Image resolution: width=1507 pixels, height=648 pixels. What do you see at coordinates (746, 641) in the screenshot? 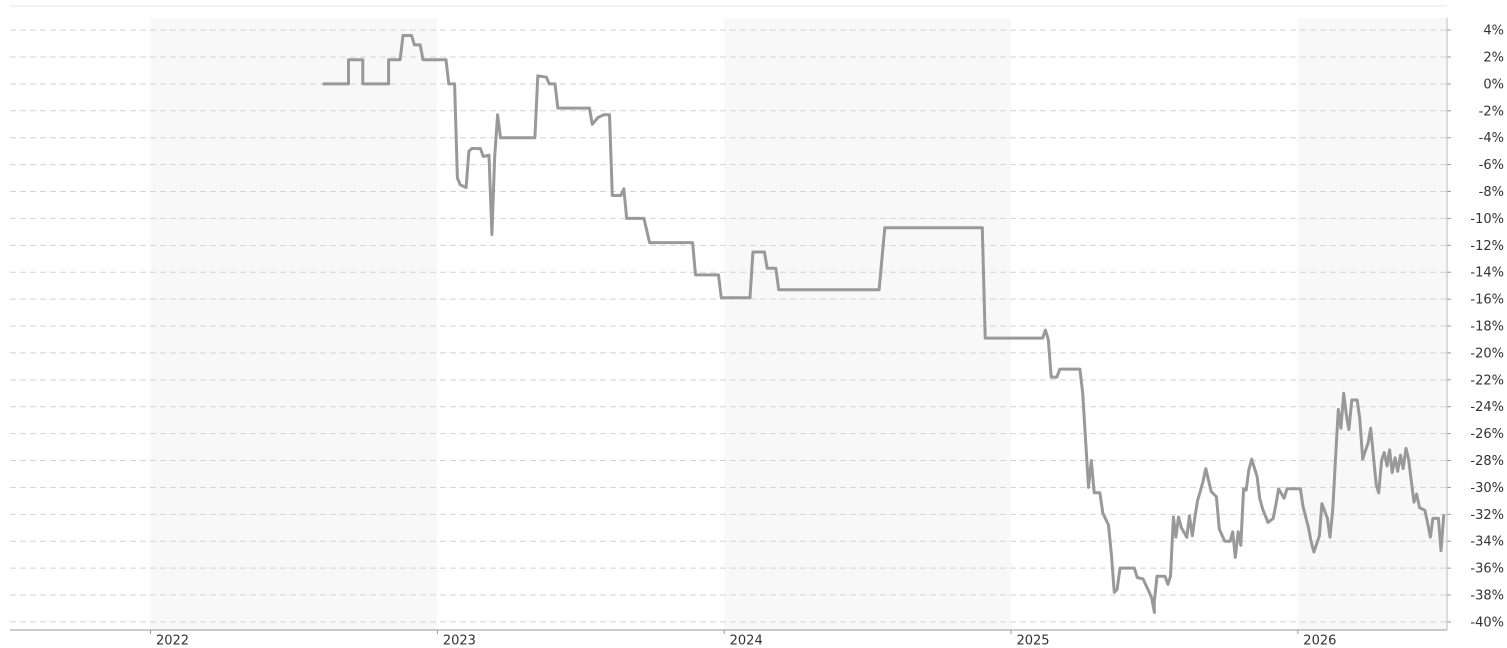
I see `x-tick-label: 2024` at bounding box center [746, 641].